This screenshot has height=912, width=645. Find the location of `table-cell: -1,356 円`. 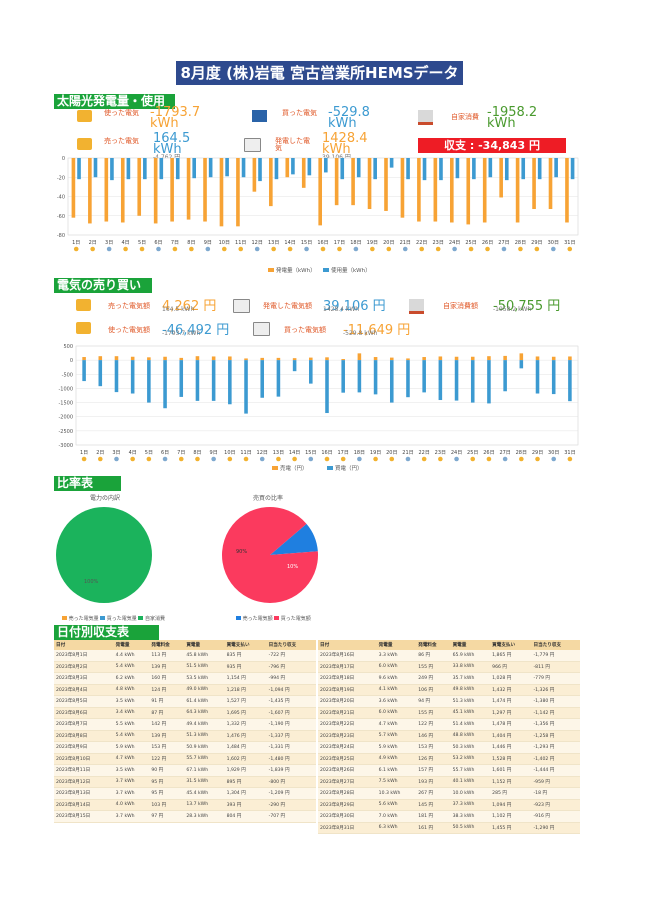

table-cell: -1,356 円 is located at coordinates (555, 724).